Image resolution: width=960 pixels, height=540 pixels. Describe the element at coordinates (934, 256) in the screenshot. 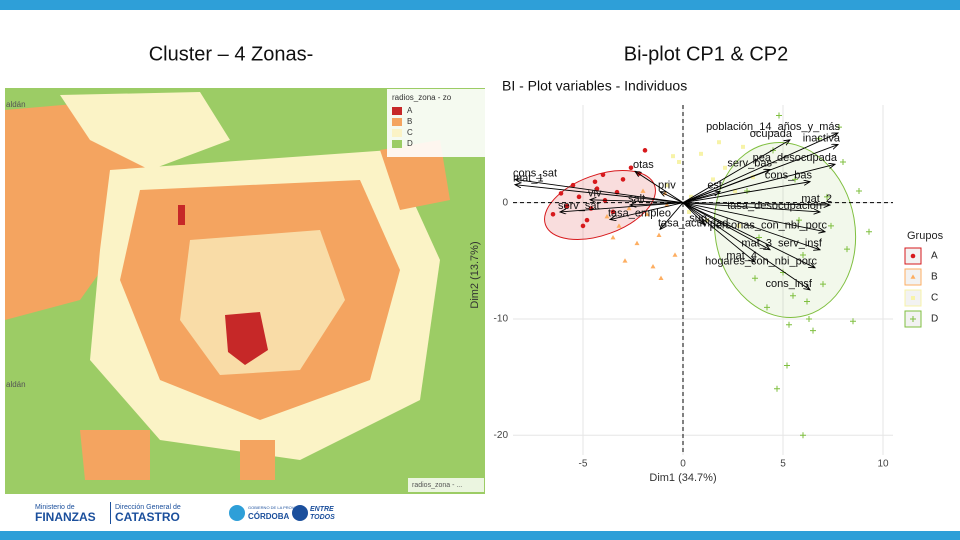

I see `legend-label: A` at that location.